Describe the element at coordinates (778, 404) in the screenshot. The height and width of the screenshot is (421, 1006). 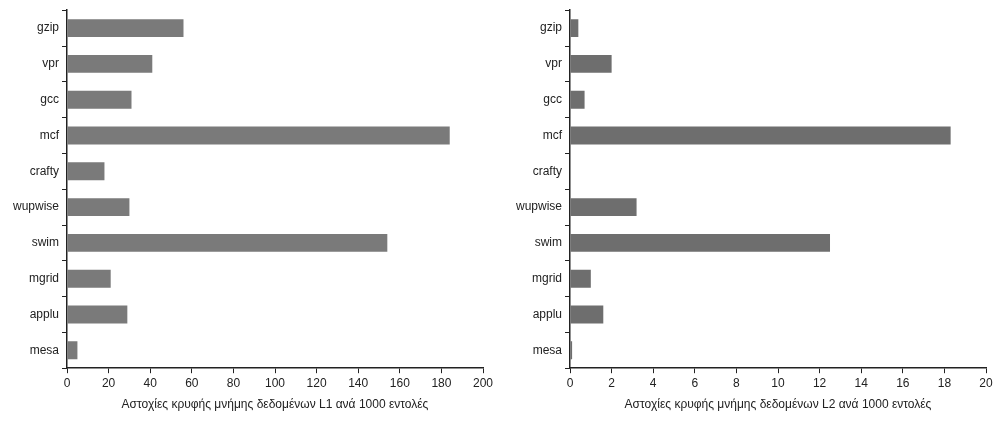
I see `x-axis-title: Αστοχίες κρυφής μνήμης δεδομένων L2 ανά 1000 εντολές` at that location.